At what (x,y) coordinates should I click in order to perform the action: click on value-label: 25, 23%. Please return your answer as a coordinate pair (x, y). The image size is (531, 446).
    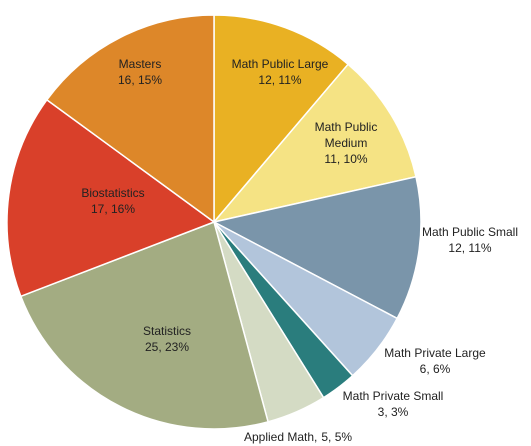
    Looking at the image, I should click on (167, 347).